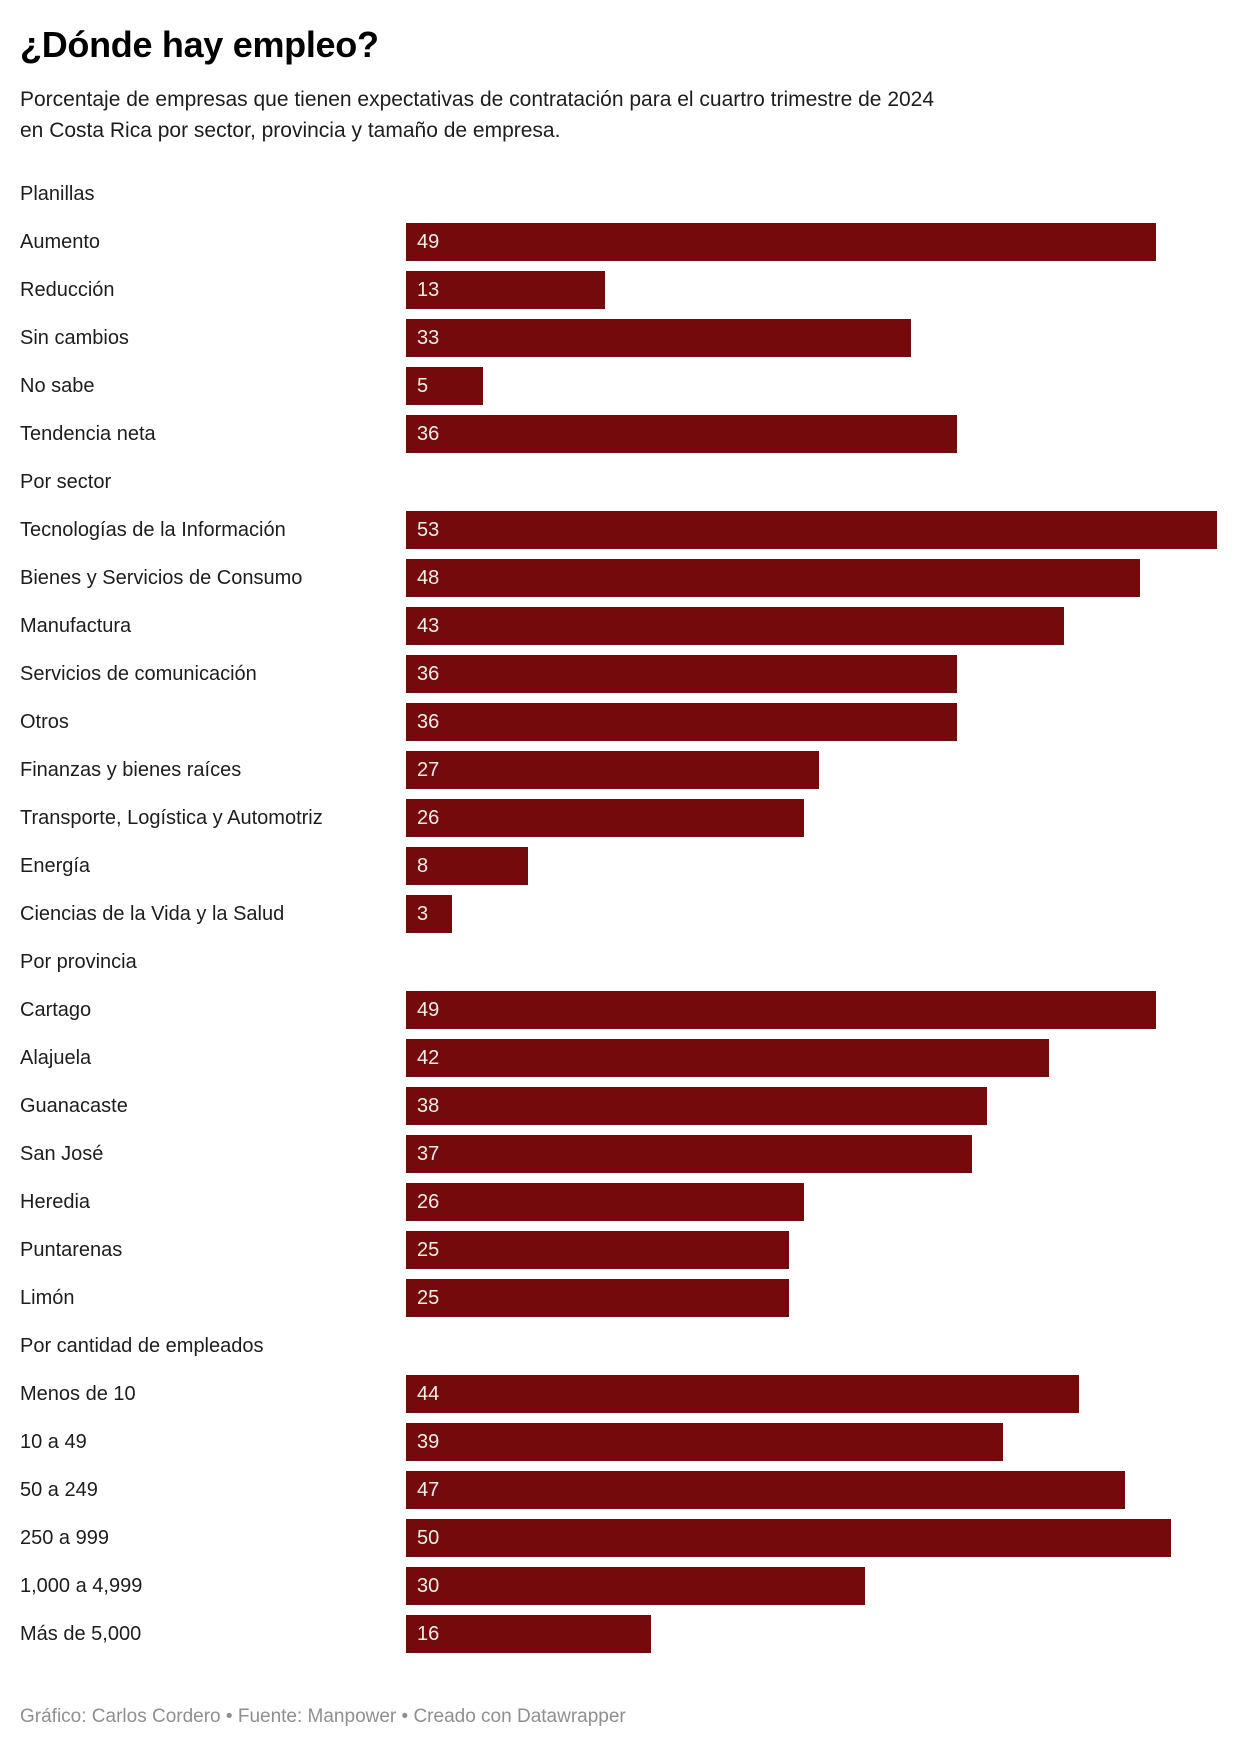 The image size is (1240, 1744). I want to click on bar-row: Servicios de comunicación 36, so click(618, 674).